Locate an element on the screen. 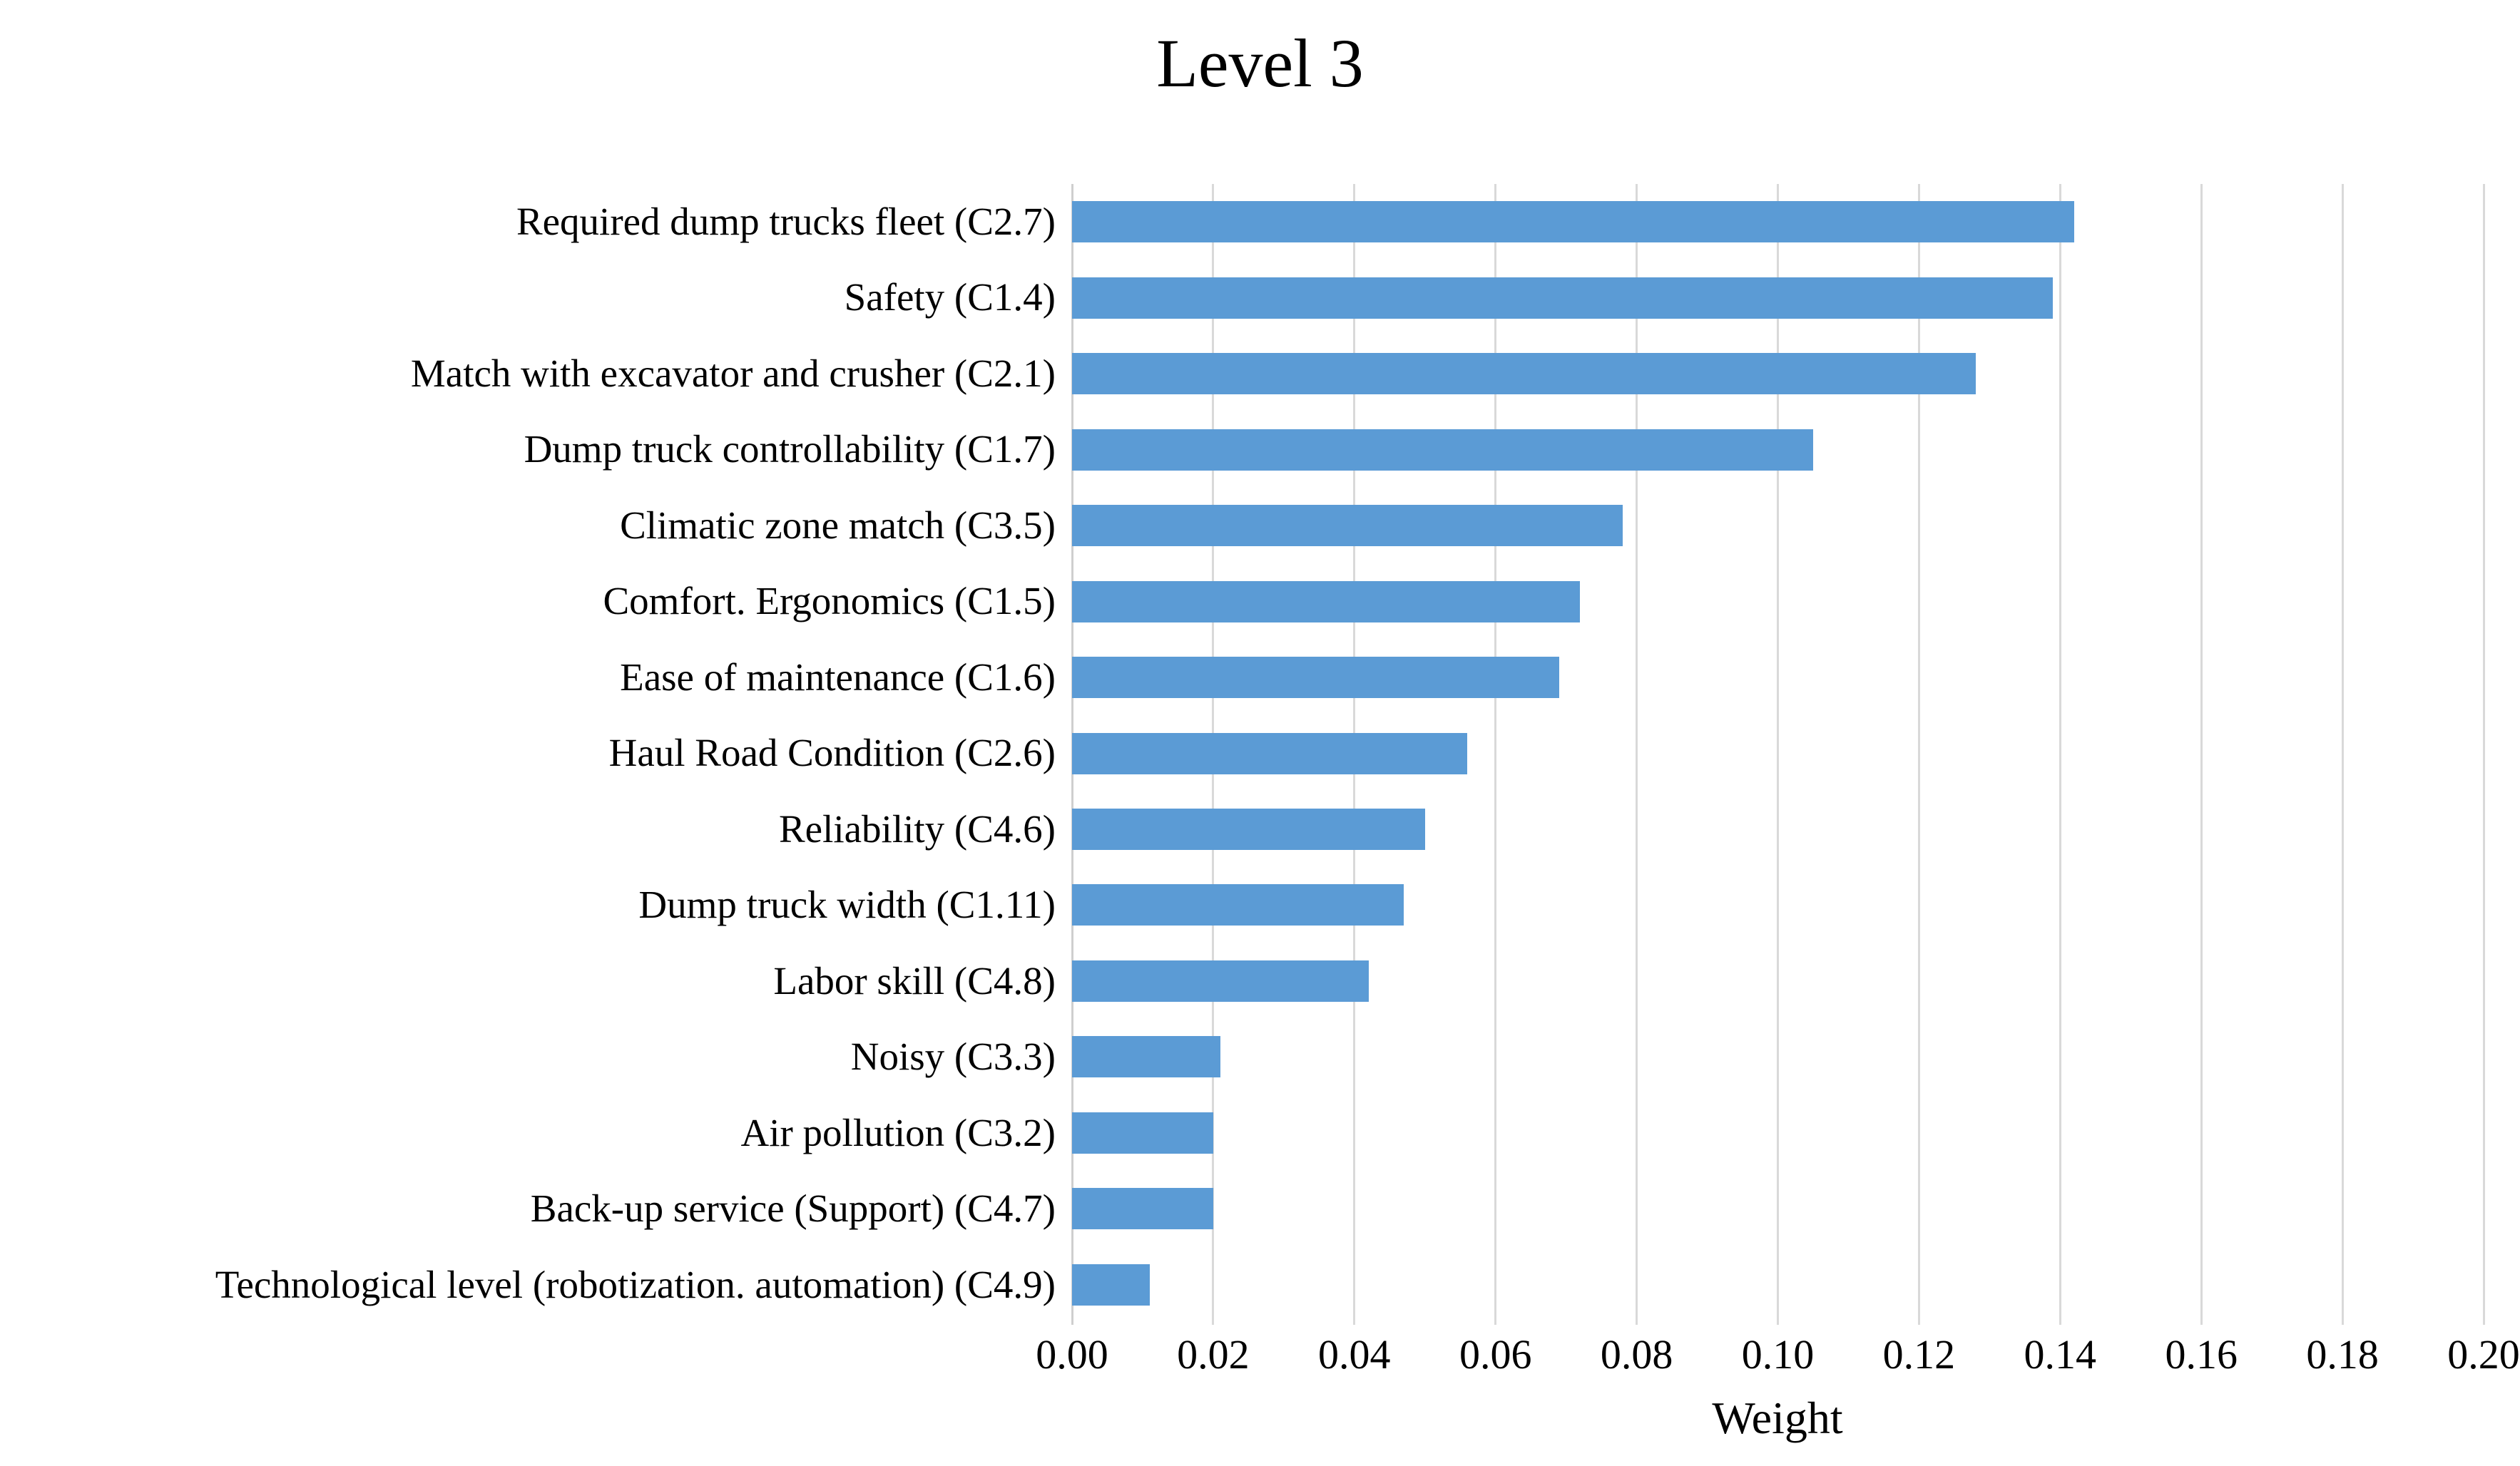 Image resolution: width=2520 pixels, height=1466 pixels. x-tick-label: 0.16 is located at coordinates (2201, 1354).